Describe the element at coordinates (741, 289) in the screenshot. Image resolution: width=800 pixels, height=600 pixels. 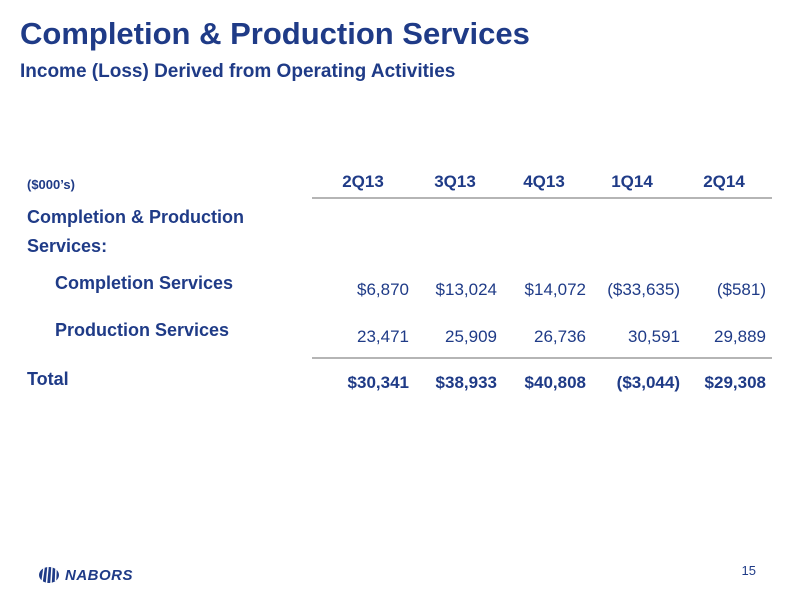
I see `table-cell: ($581)` at that location.